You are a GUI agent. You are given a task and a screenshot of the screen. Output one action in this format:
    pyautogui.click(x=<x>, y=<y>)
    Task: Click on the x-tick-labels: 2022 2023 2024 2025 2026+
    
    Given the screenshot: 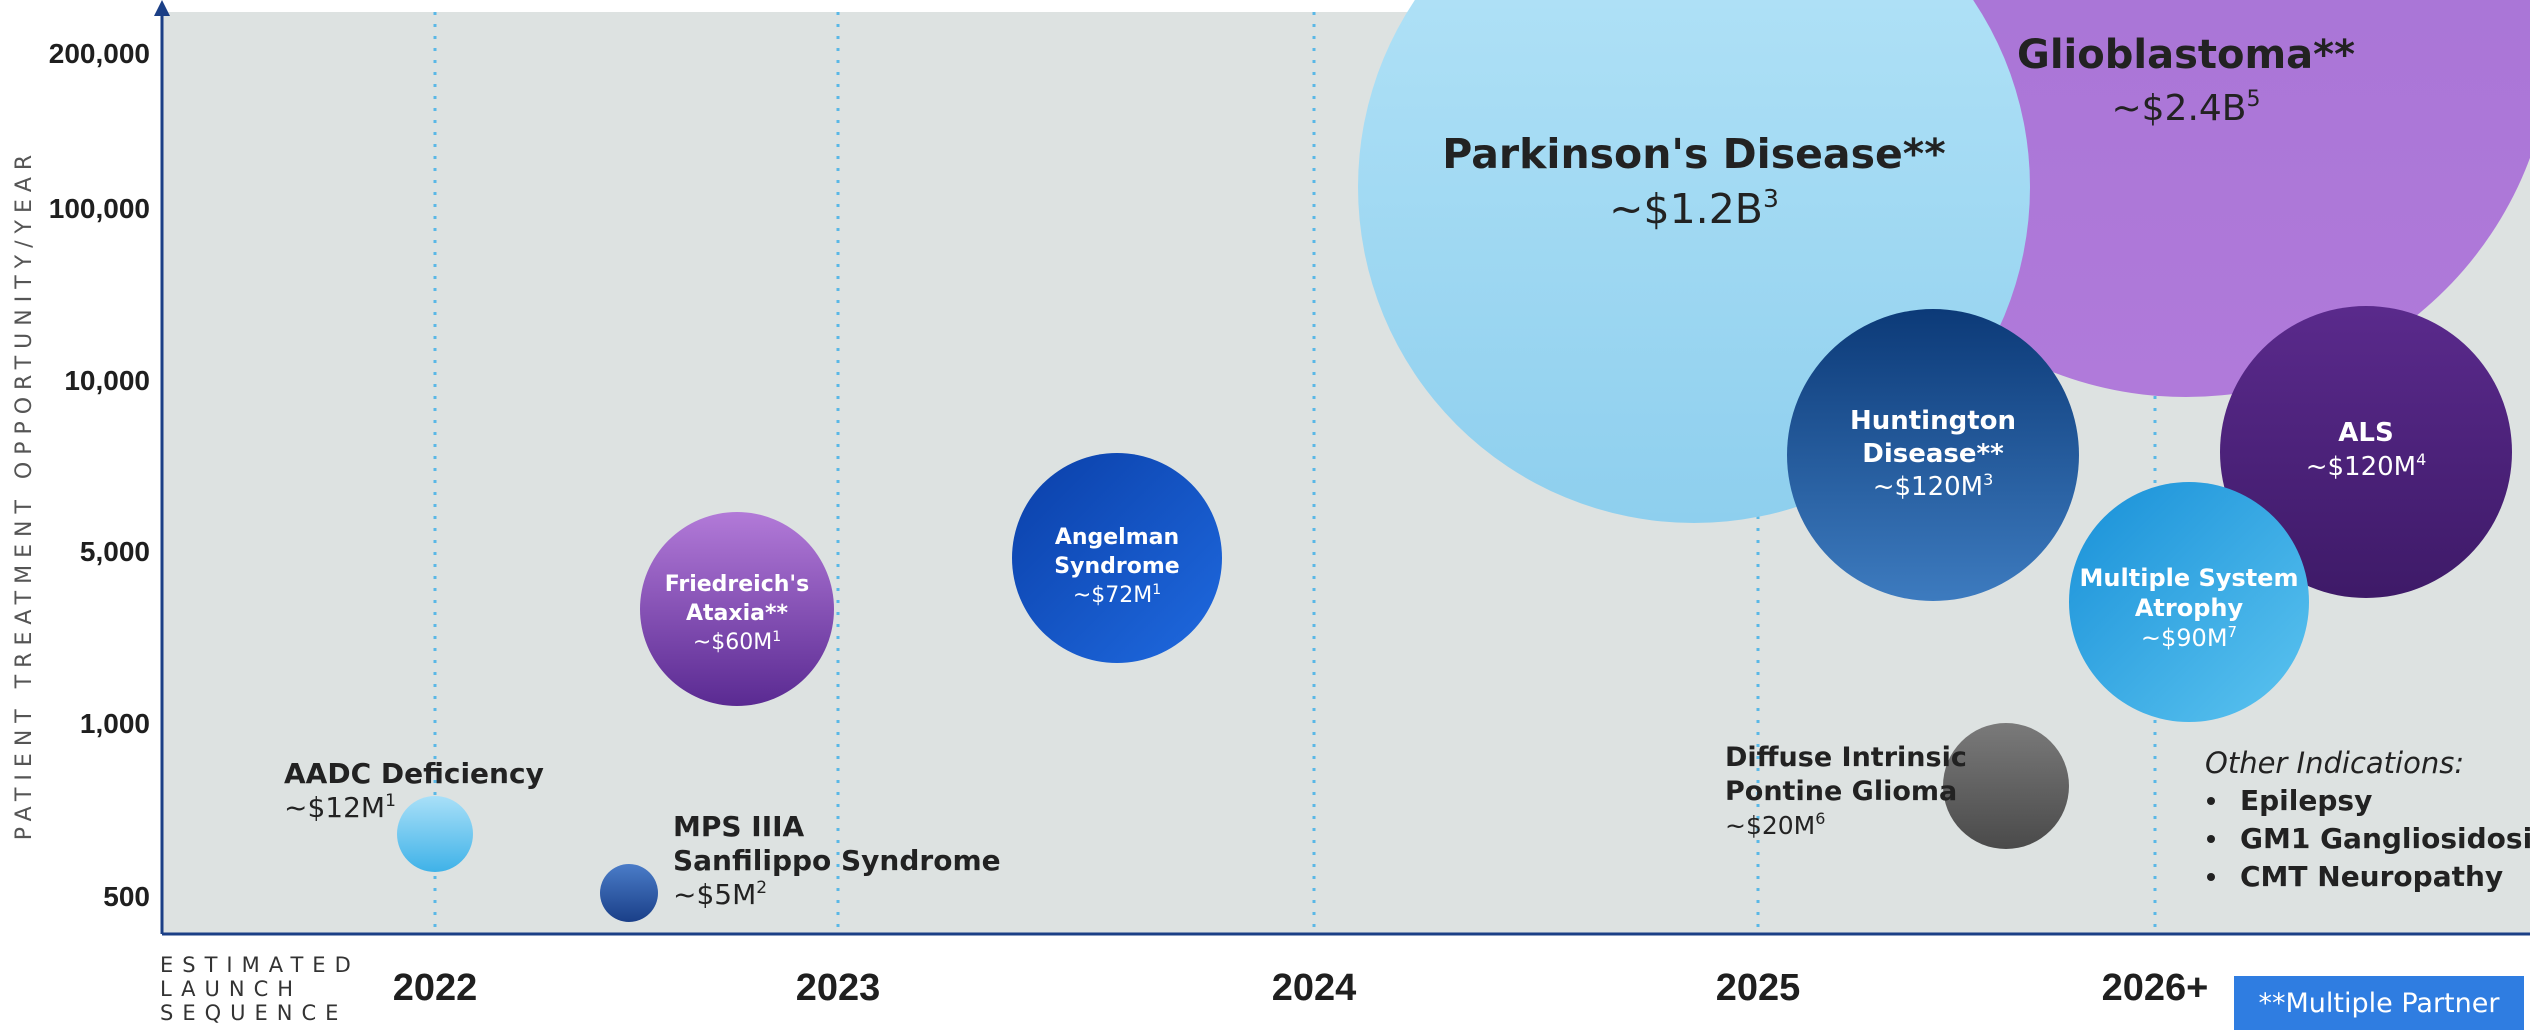 What is the action you would take?
    pyautogui.click(x=1301, y=988)
    